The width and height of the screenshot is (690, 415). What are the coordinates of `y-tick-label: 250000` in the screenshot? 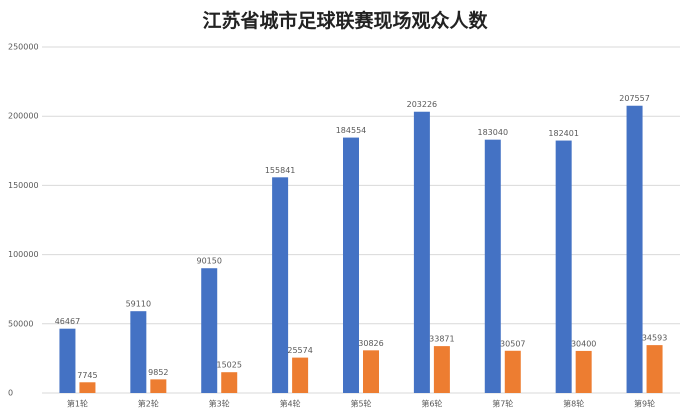 It's located at (23, 47).